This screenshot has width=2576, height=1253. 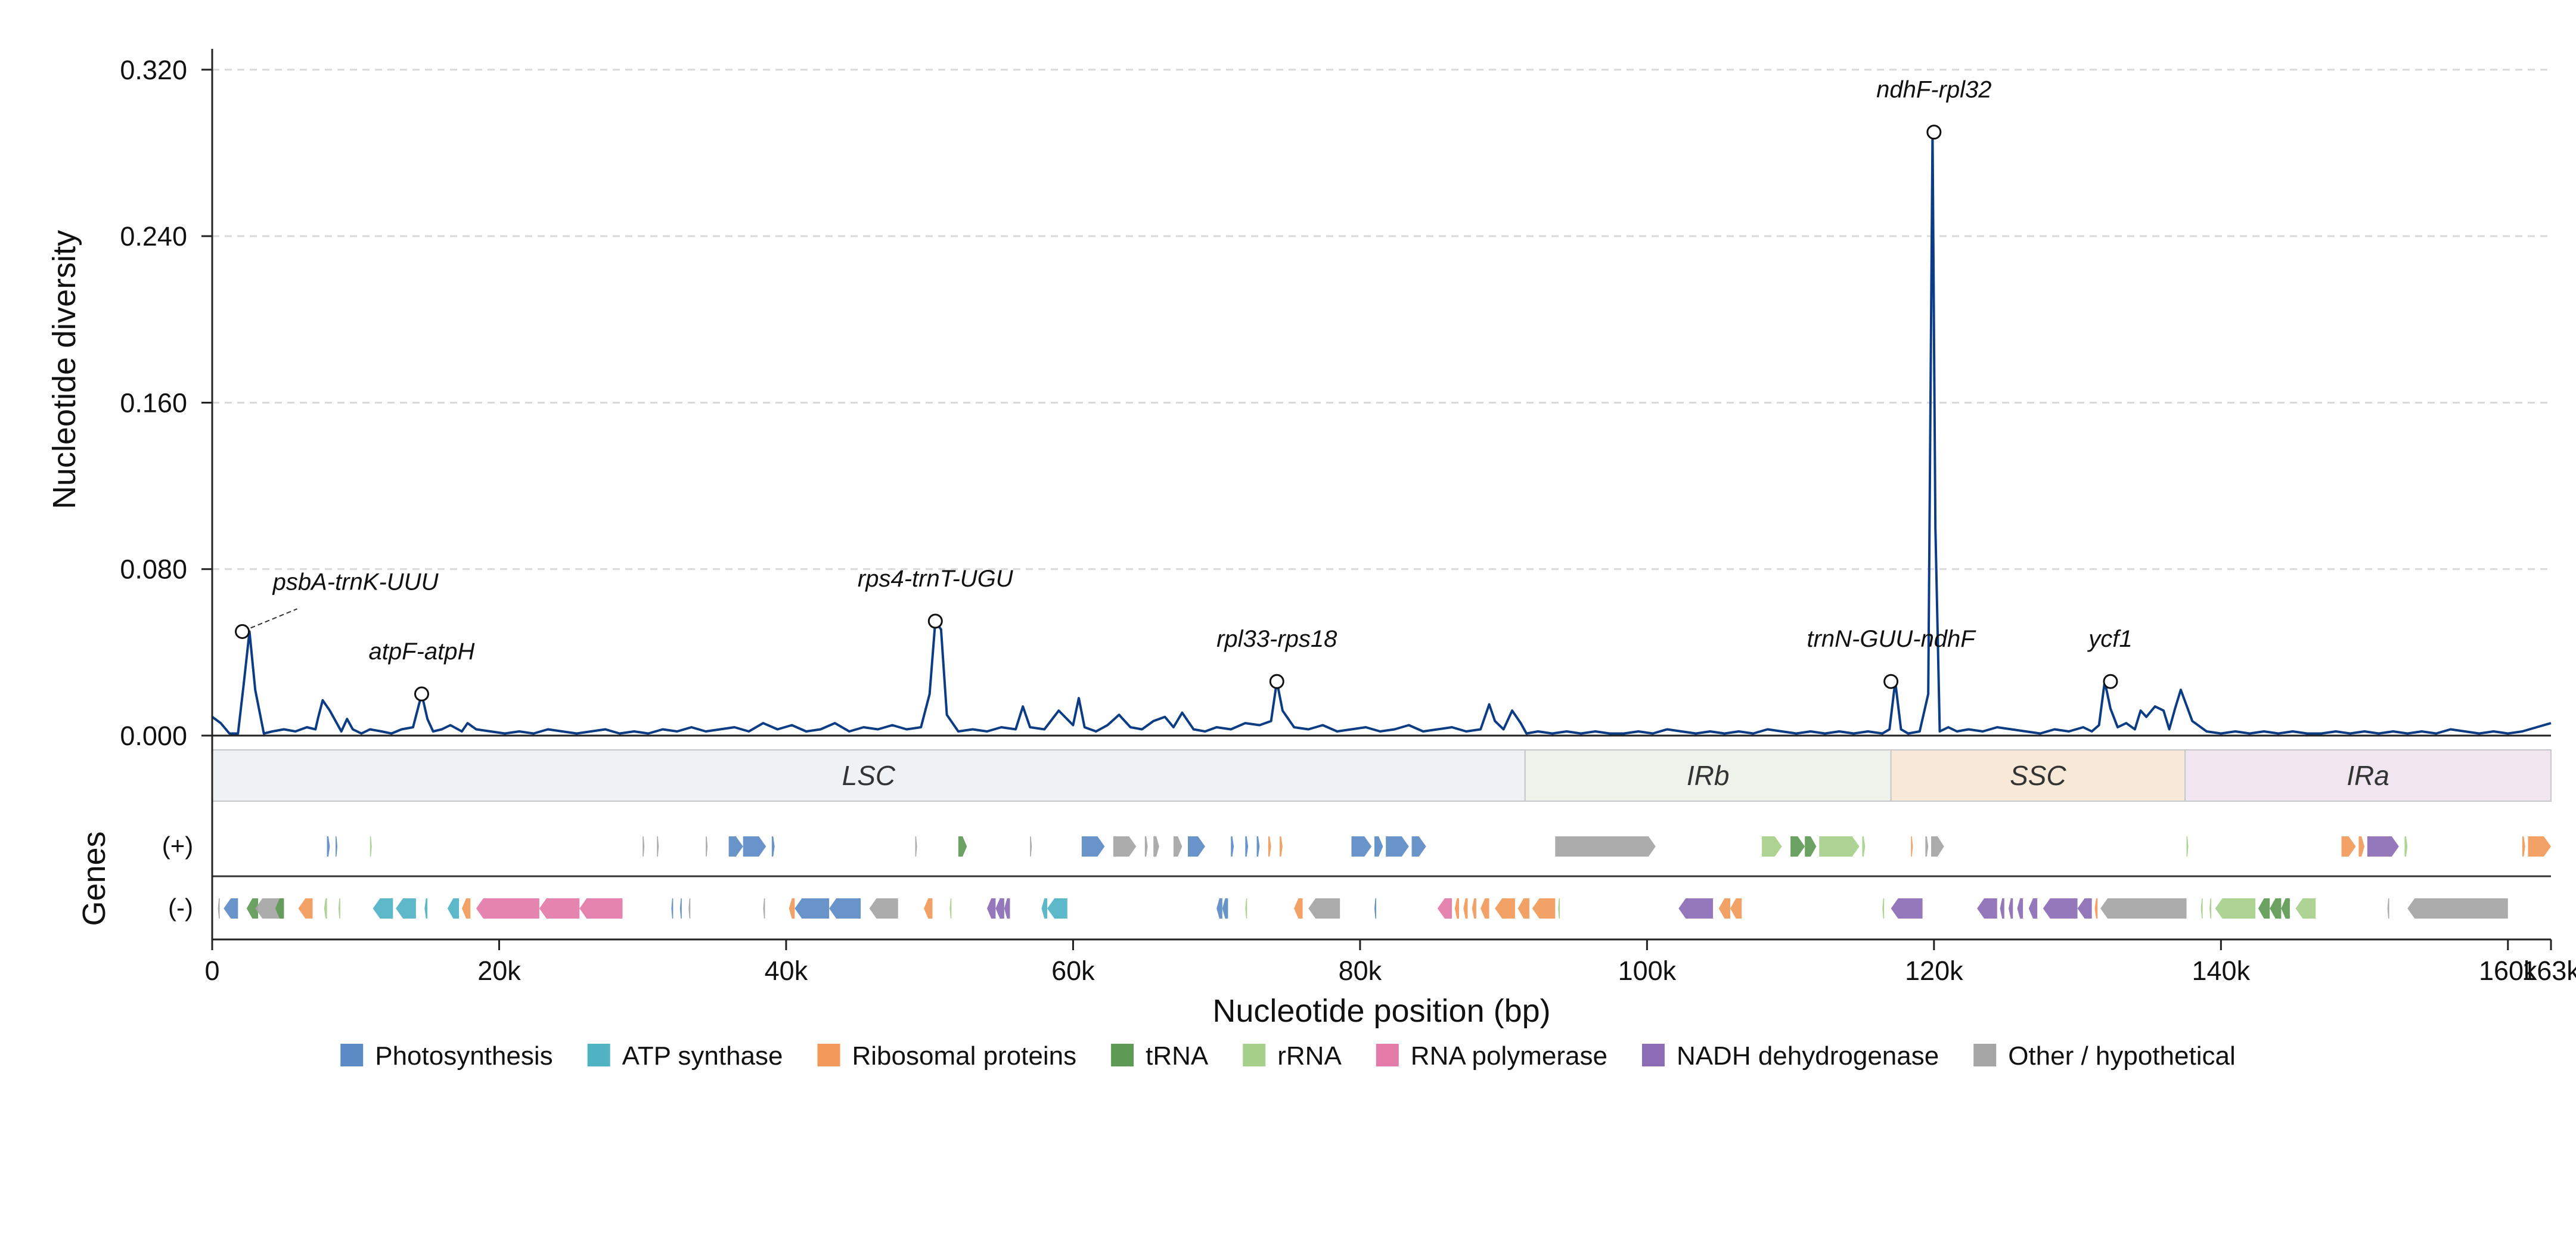 I want to click on legend-label: ATP synthase, so click(x=702, y=1056).